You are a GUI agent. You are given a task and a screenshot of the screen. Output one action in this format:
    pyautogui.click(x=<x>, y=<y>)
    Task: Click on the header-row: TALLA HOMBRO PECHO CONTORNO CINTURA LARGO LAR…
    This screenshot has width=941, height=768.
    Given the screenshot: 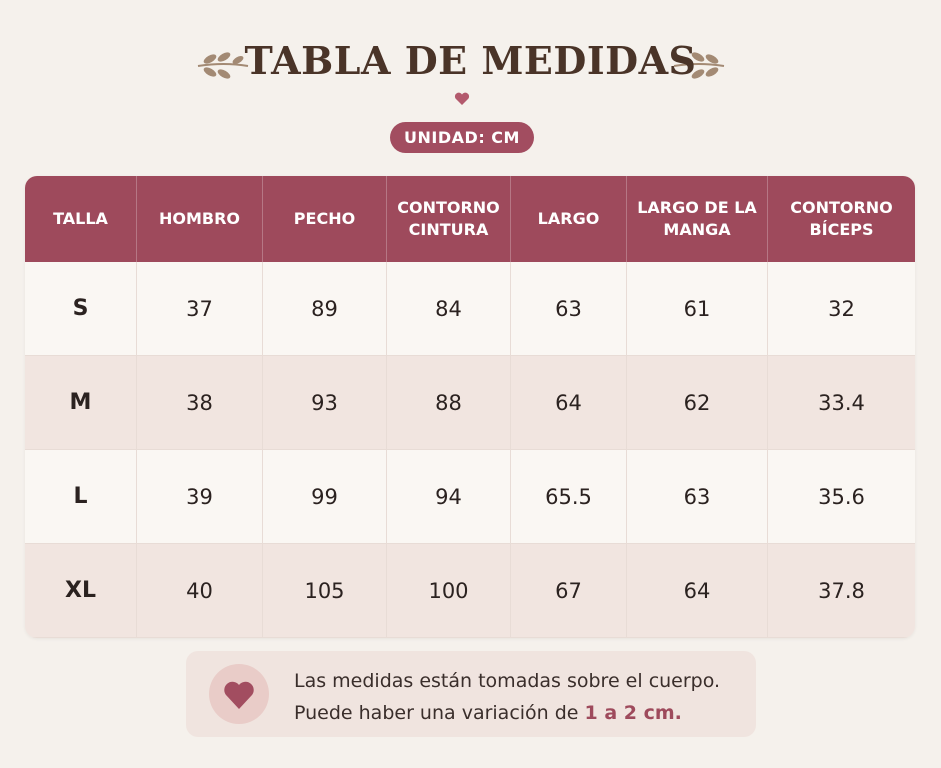 What is the action you would take?
    pyautogui.click(x=470, y=219)
    